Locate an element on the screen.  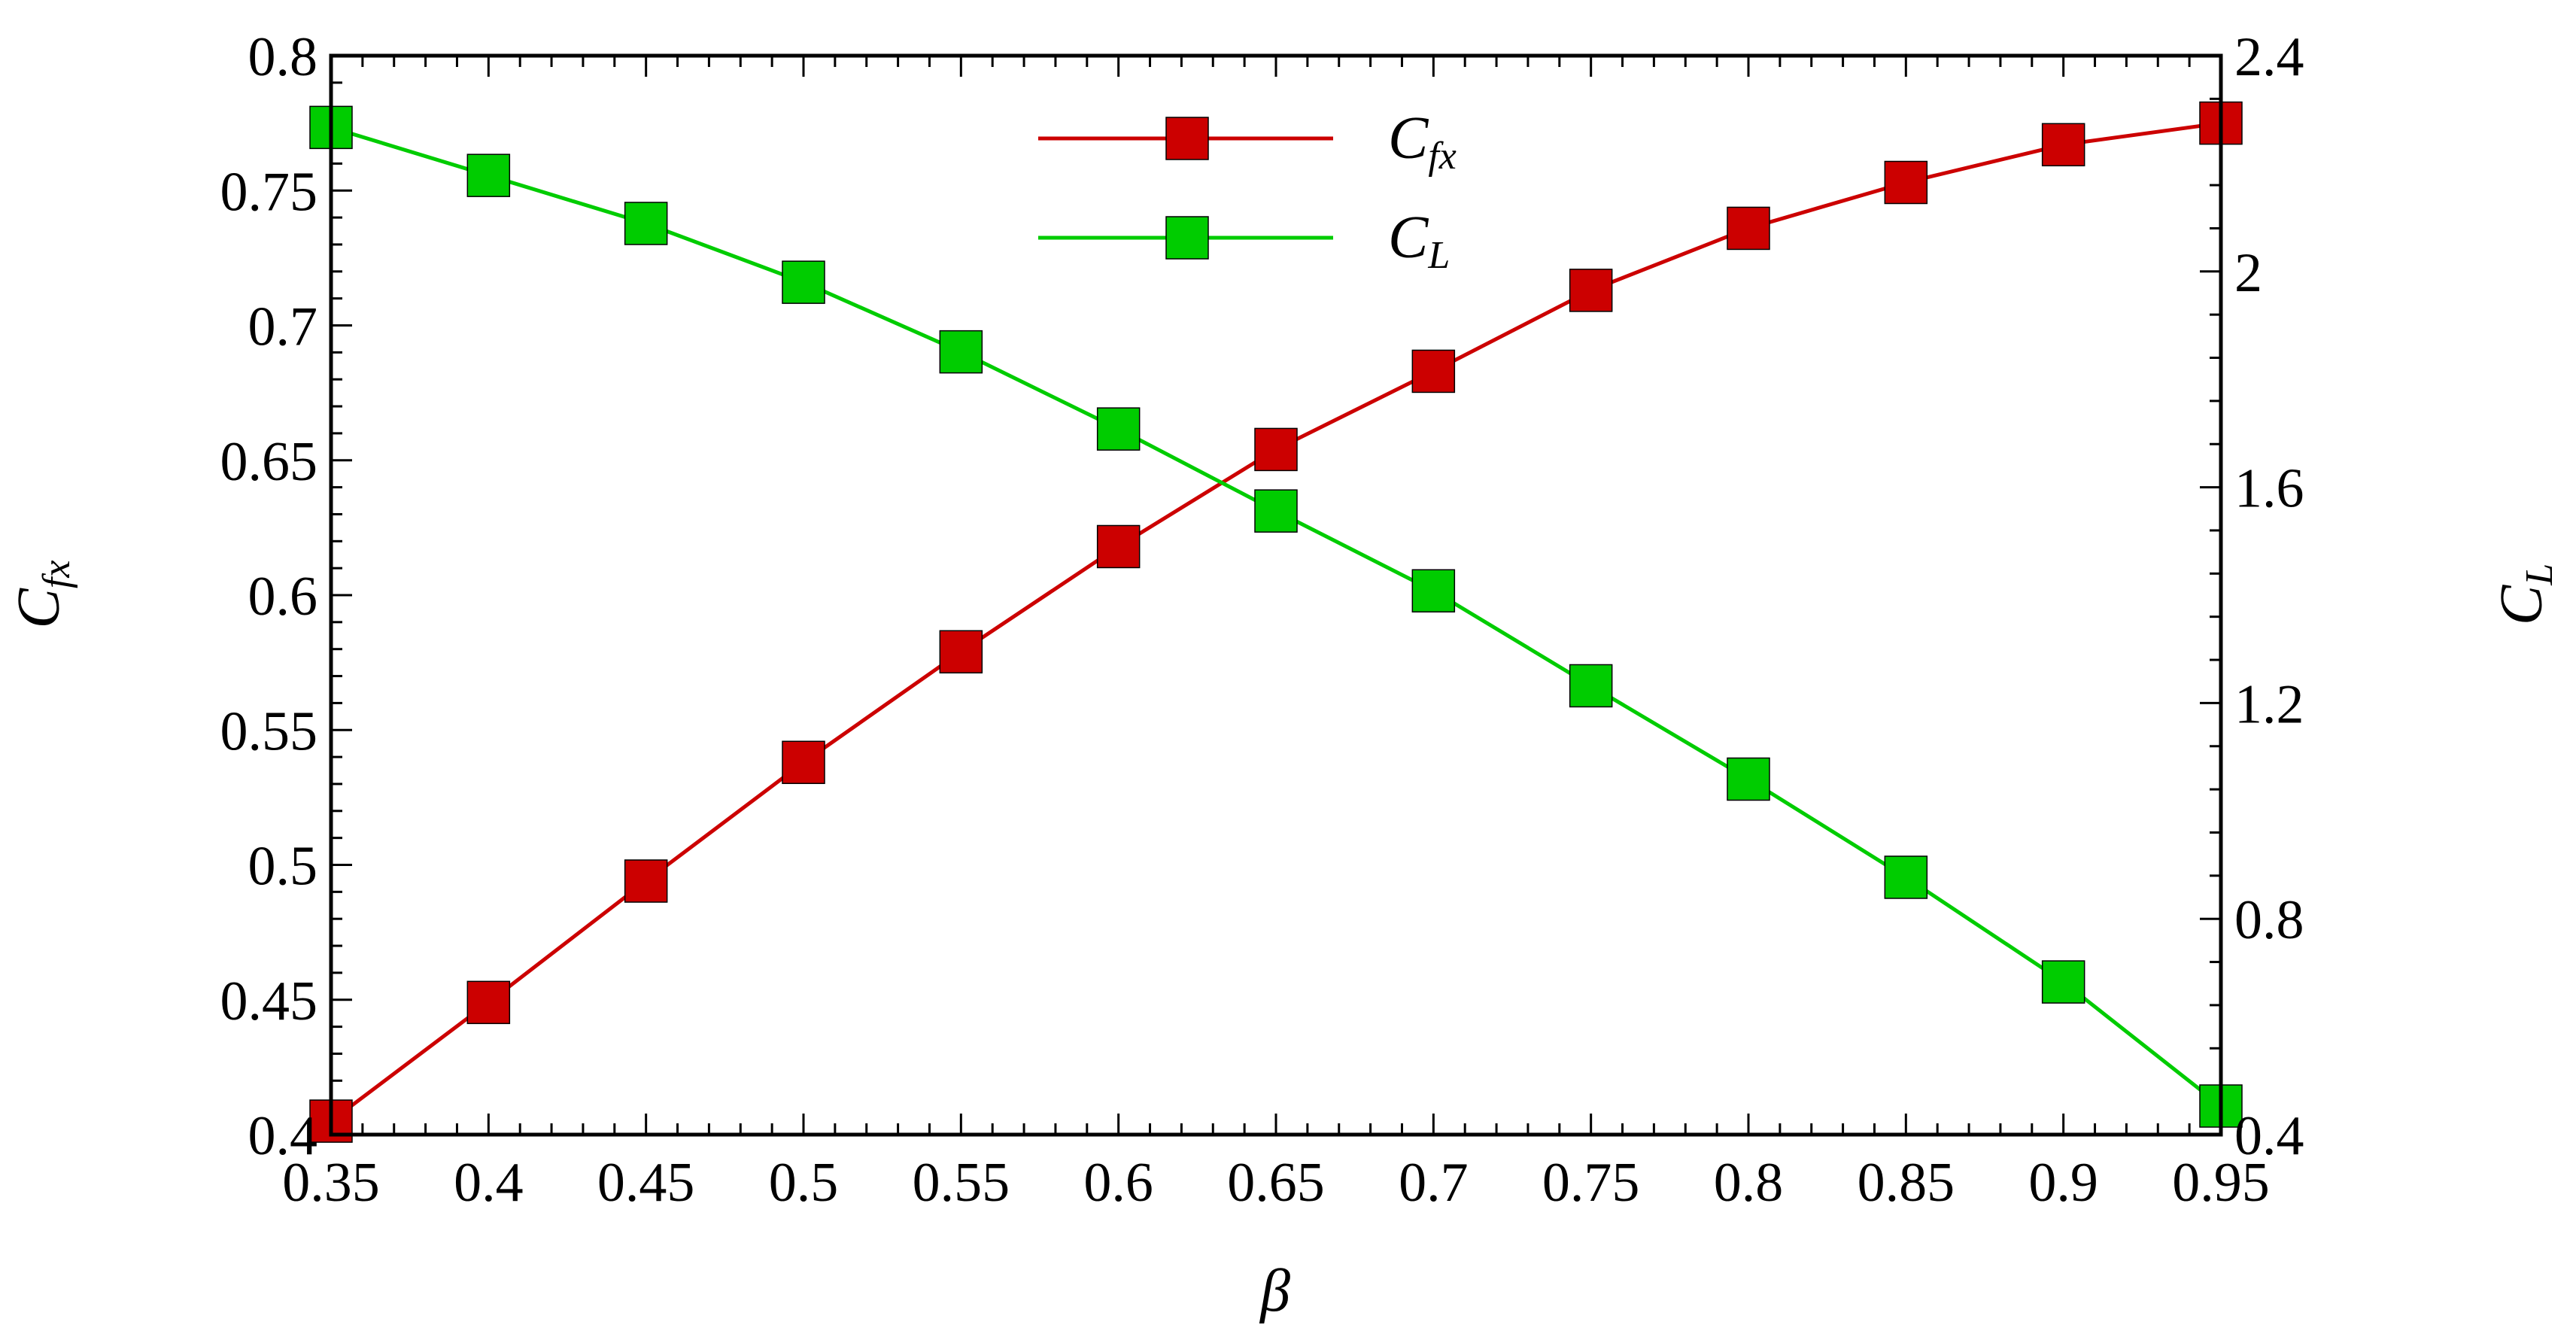
y-left-tick-label: 0.45 is located at coordinates (269, 1002).